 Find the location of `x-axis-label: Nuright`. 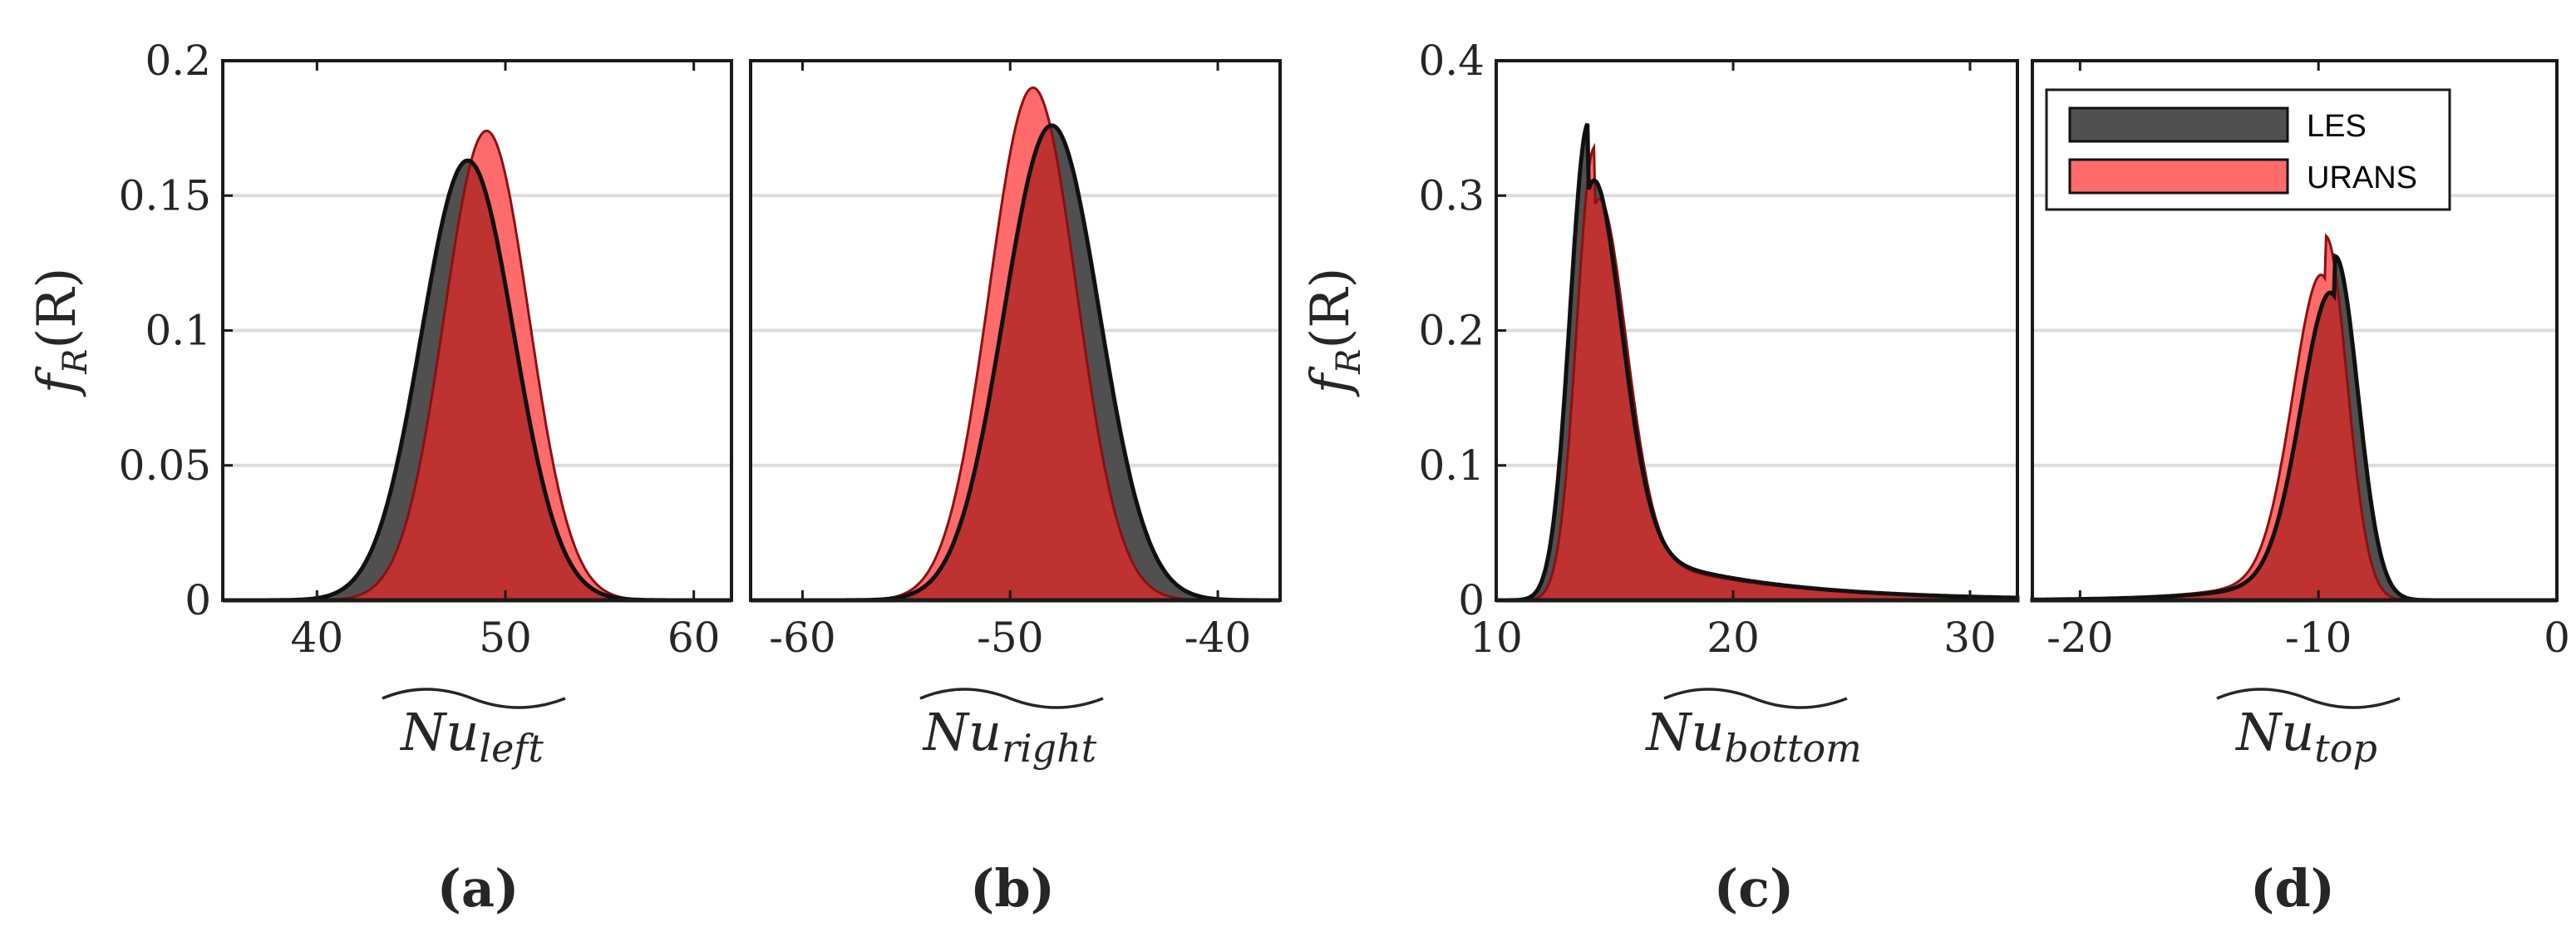

x-axis-label: Nuright is located at coordinates (1009, 736).